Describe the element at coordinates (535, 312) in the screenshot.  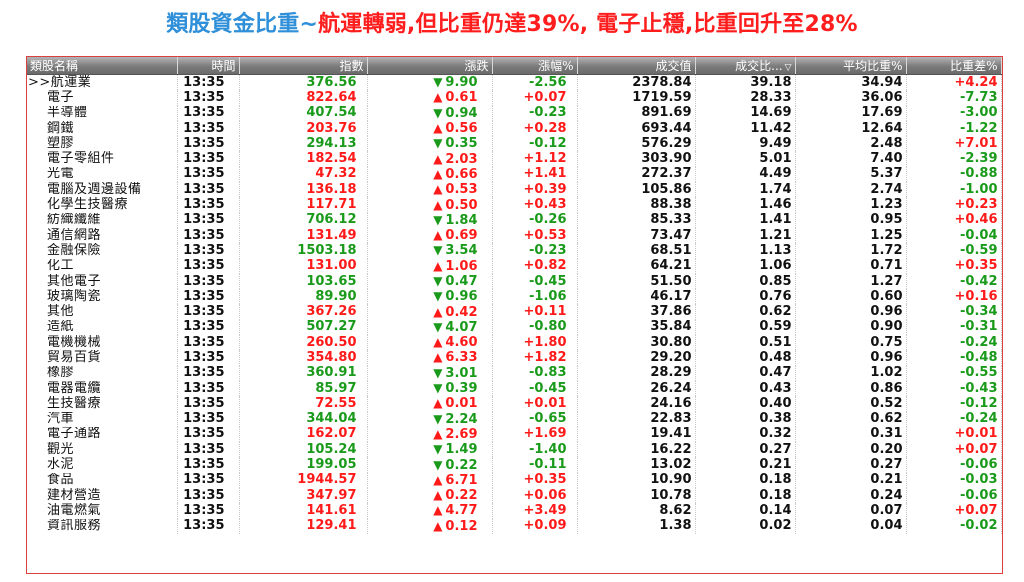
I see `change-pct-cell: +0.11` at that location.